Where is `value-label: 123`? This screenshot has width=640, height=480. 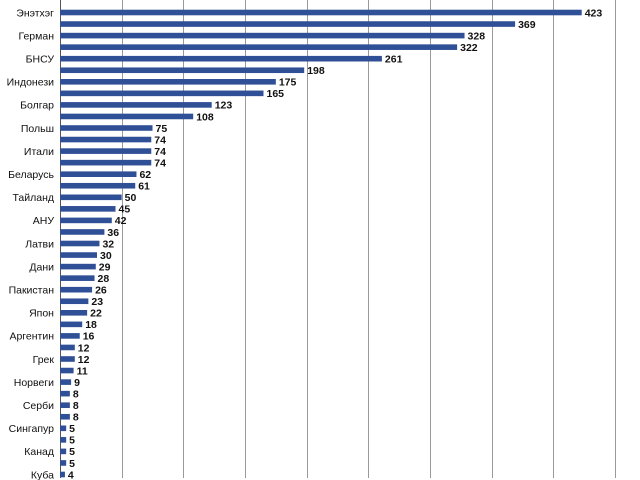 value-label: 123 is located at coordinates (224, 106).